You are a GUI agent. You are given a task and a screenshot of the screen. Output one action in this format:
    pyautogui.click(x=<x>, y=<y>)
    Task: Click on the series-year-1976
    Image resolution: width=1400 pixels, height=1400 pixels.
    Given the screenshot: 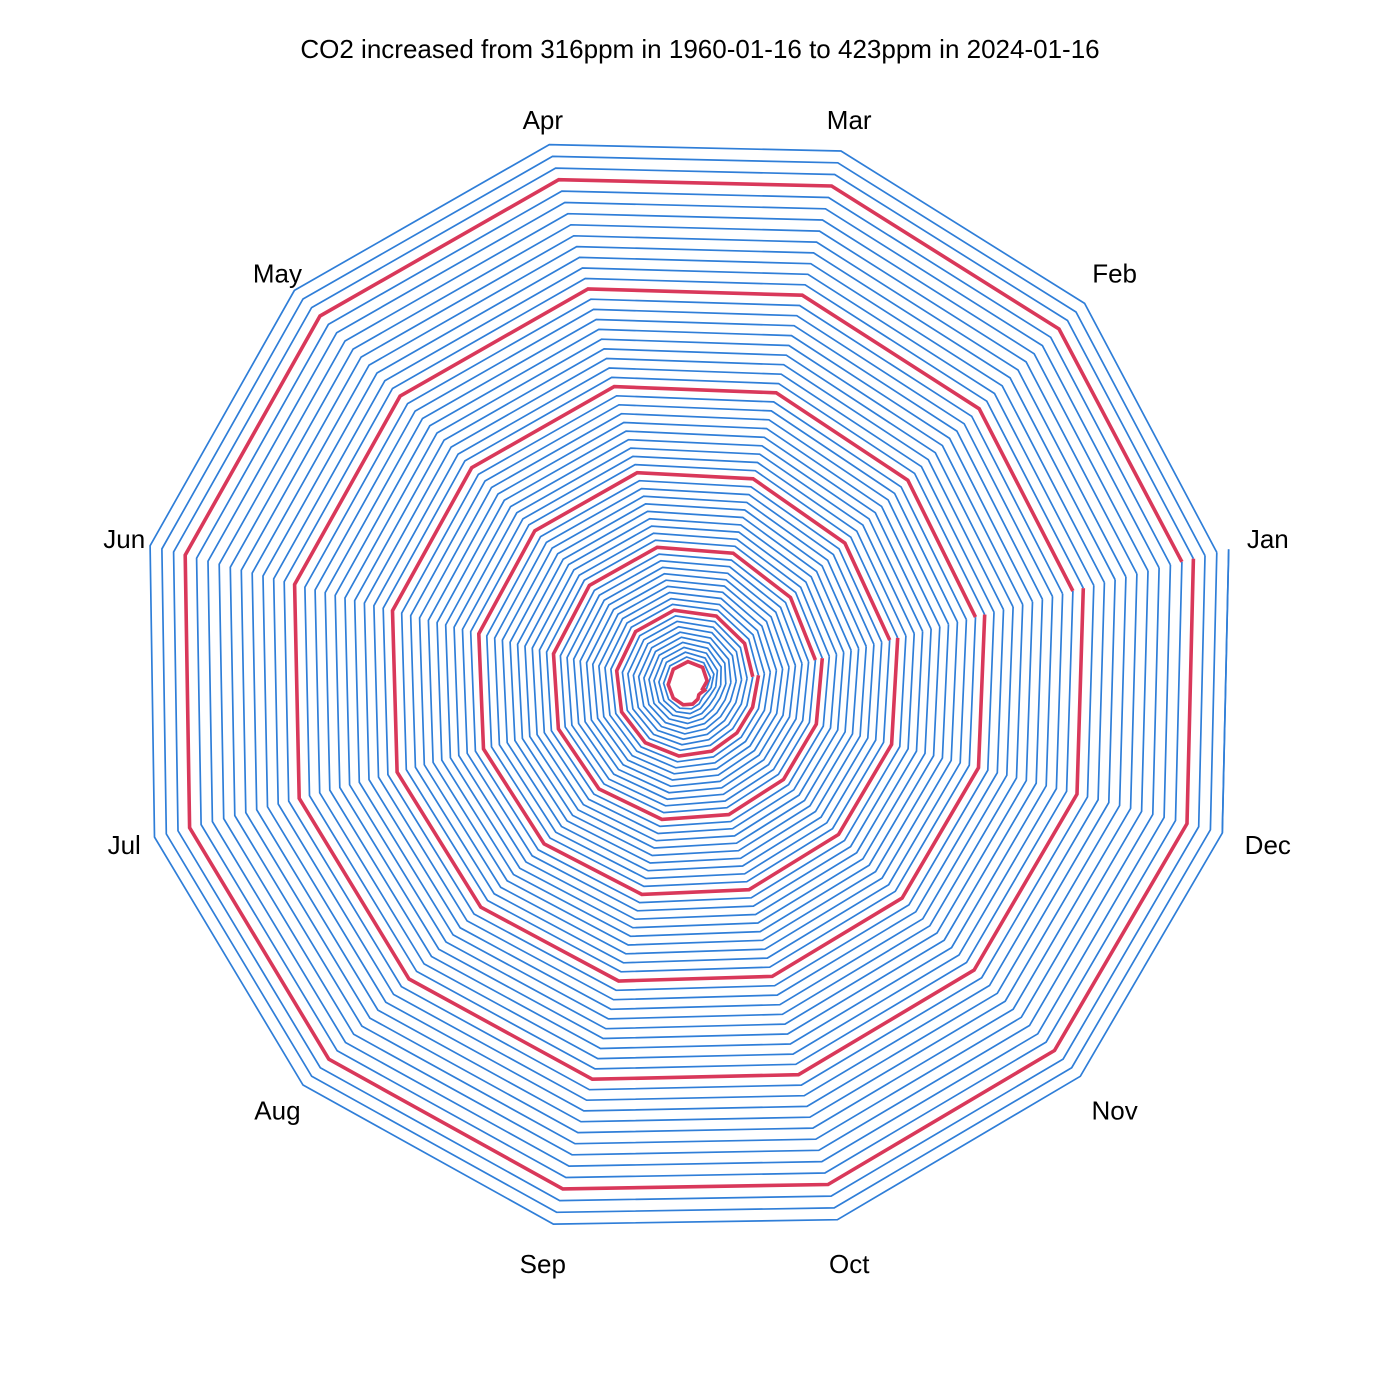 What is the action you would take?
    pyautogui.click(x=688, y=683)
    